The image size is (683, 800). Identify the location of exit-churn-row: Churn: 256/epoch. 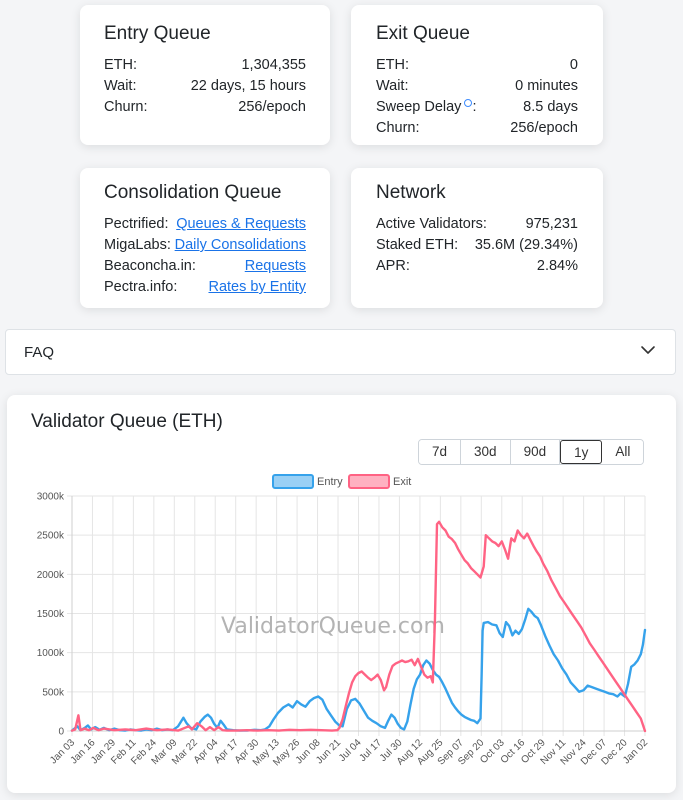
(477, 128).